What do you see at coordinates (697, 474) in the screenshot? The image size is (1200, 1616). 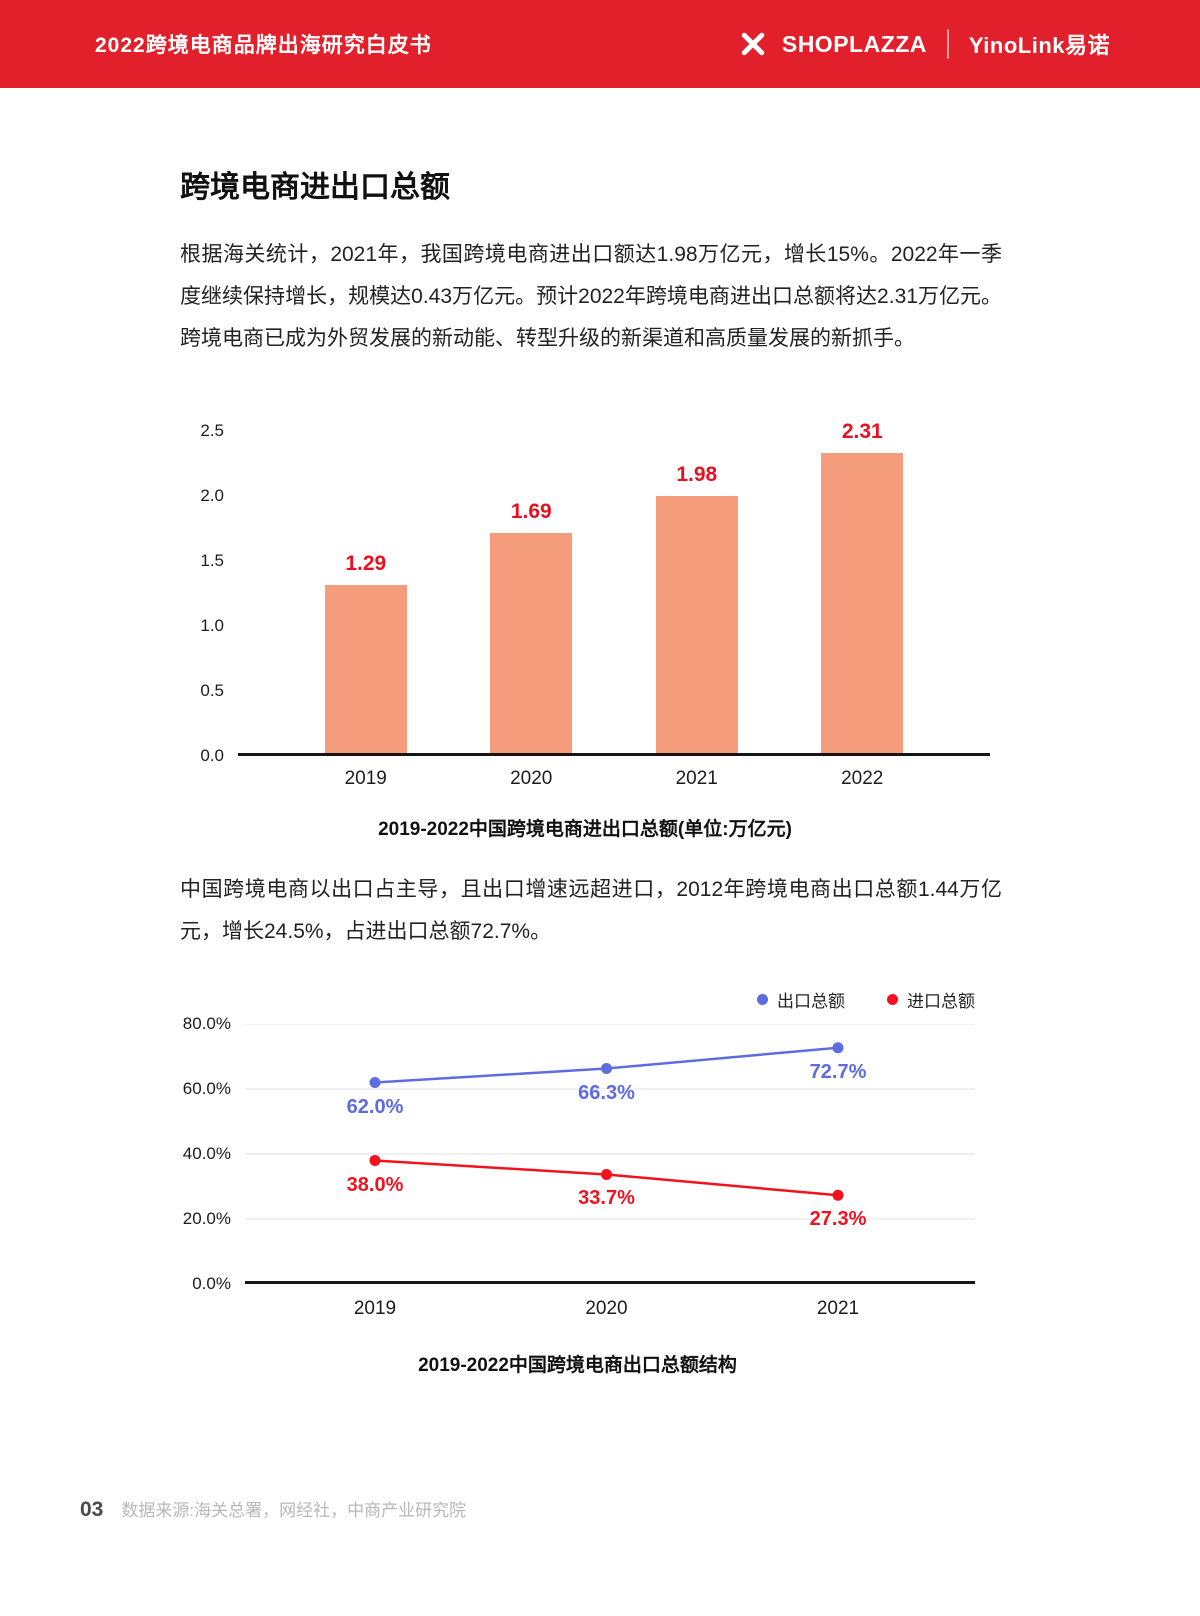 I see `bar-value-label: 1.98` at bounding box center [697, 474].